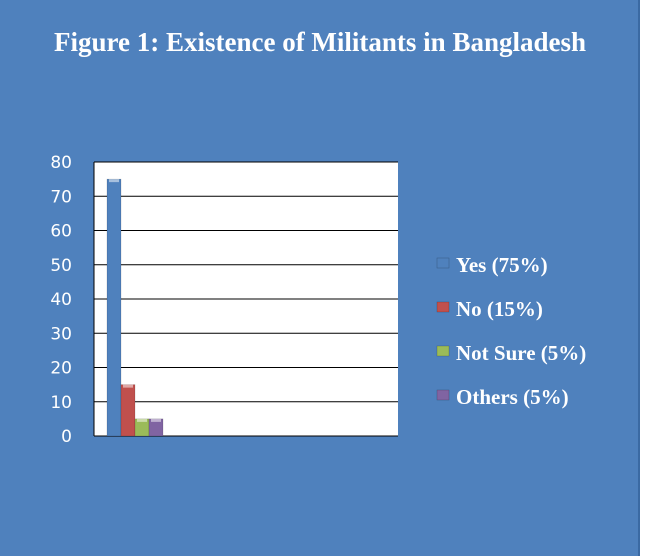 This screenshot has width=647, height=556. Describe the element at coordinates (499, 309) in the screenshot. I see `legend-label: No (15%)` at that location.